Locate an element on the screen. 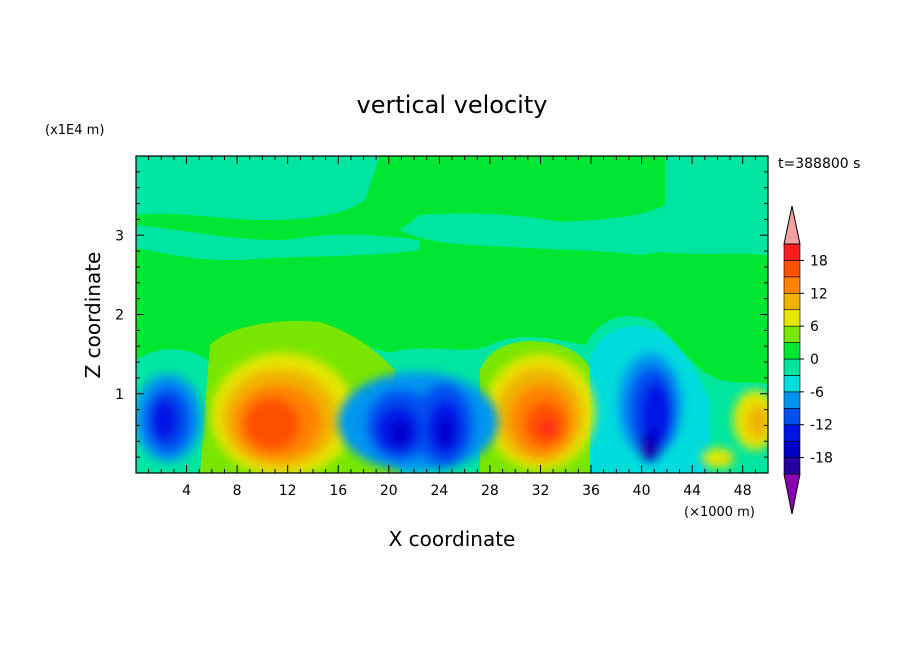  colorbar: 18 12 6 0 -6 -12 -18 is located at coordinates (808, 360).